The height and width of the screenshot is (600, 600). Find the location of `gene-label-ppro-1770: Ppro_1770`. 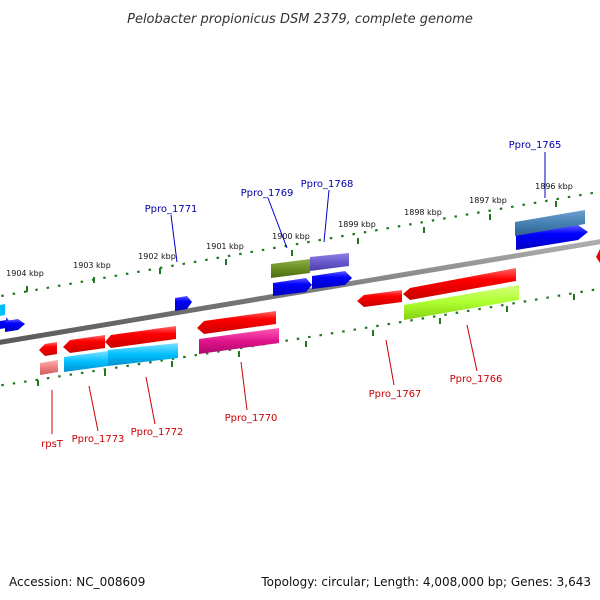

gene-label-ppro-1770: Ppro_1770 is located at coordinates (251, 418).